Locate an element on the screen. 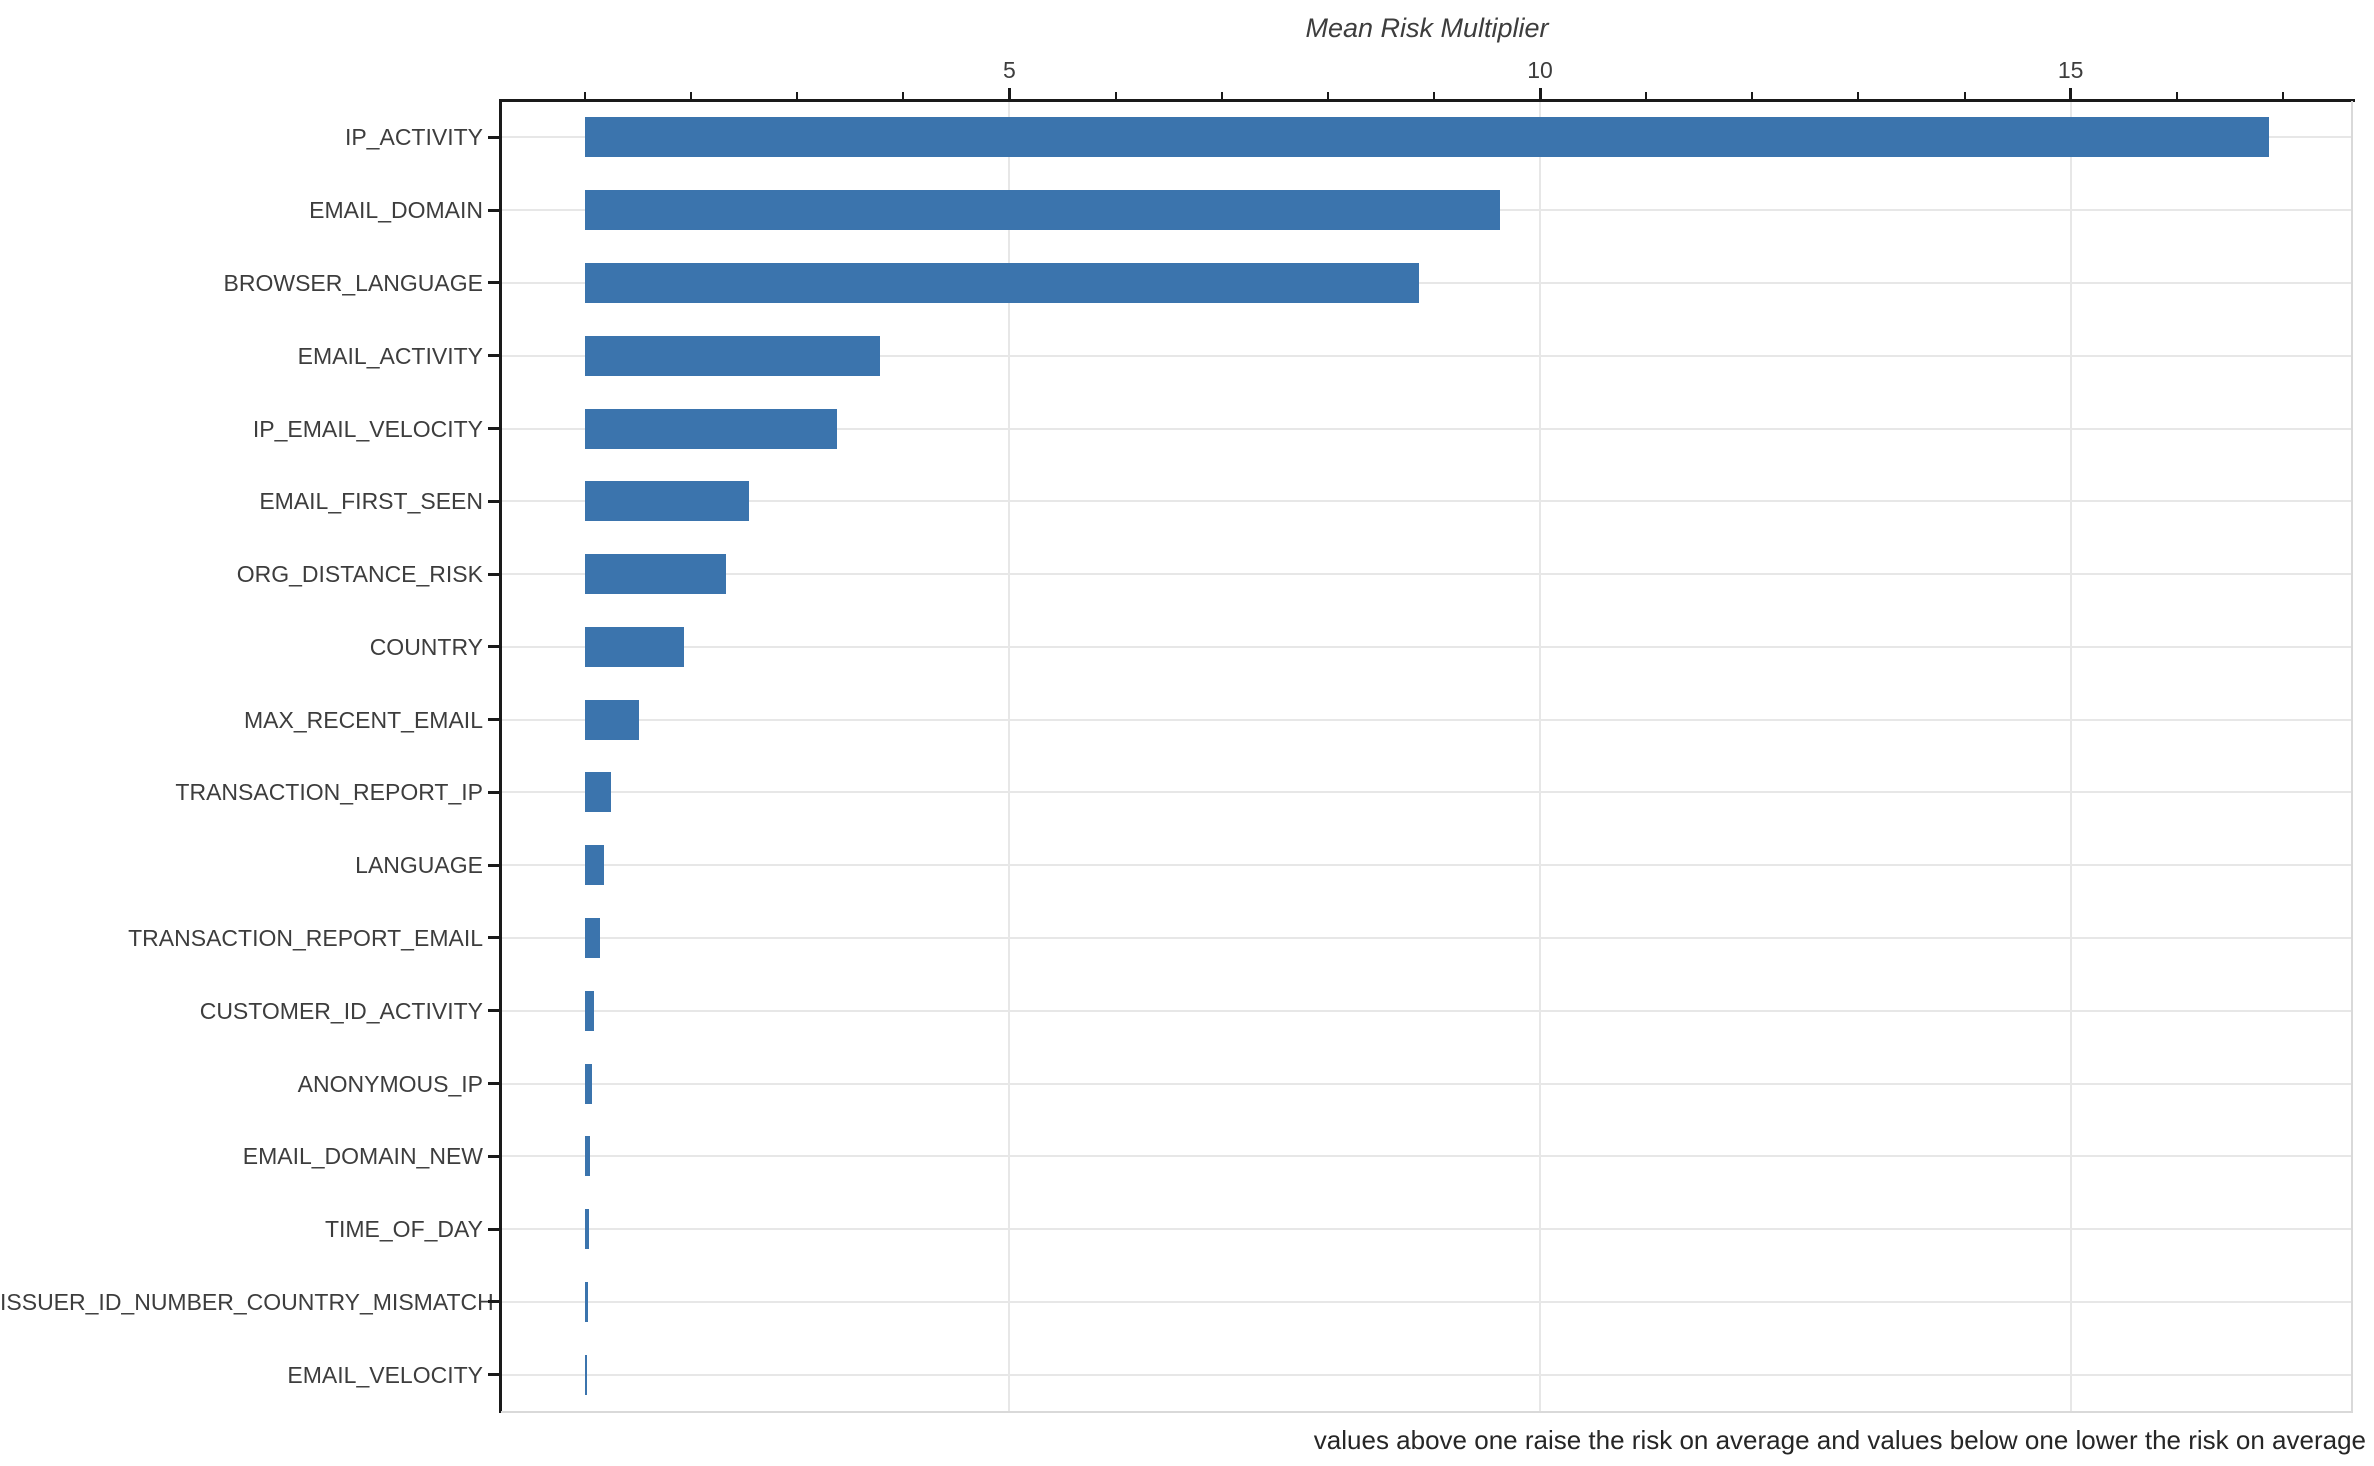  bar-transaction_report_ip is located at coordinates (598, 792).